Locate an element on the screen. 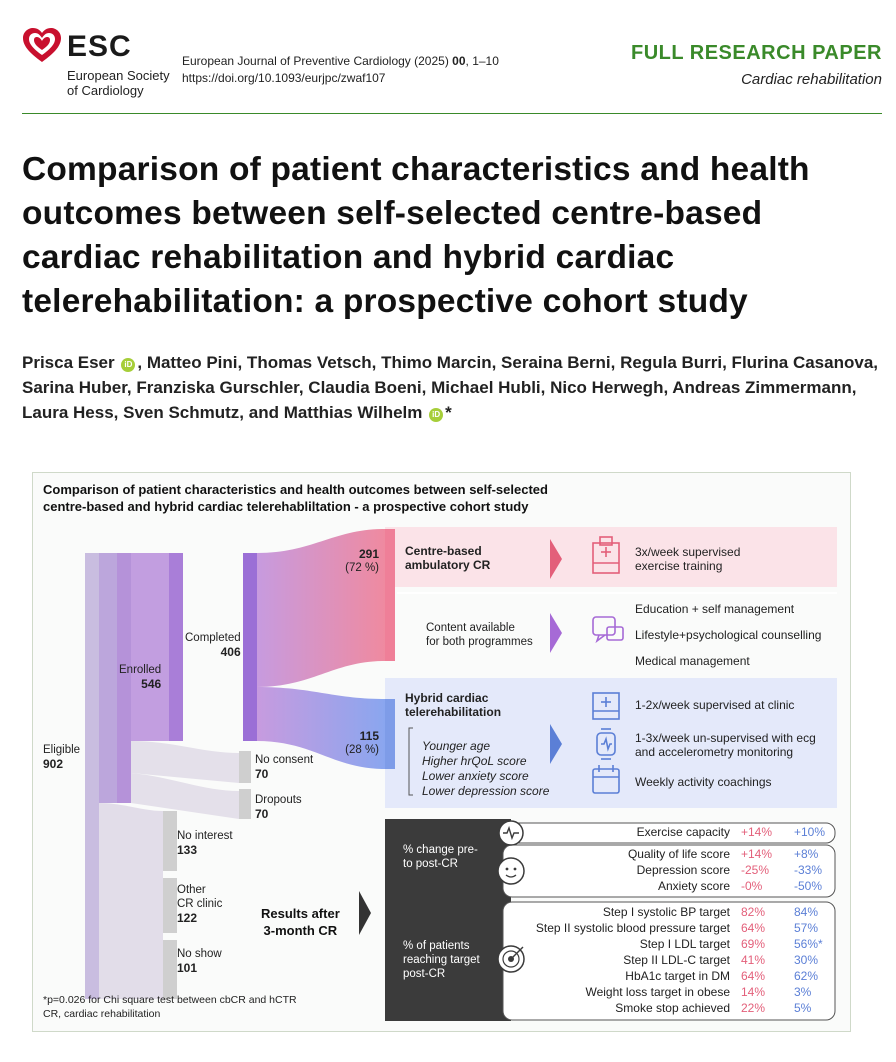  results-heading-1: Results after is located at coordinates (300, 913).